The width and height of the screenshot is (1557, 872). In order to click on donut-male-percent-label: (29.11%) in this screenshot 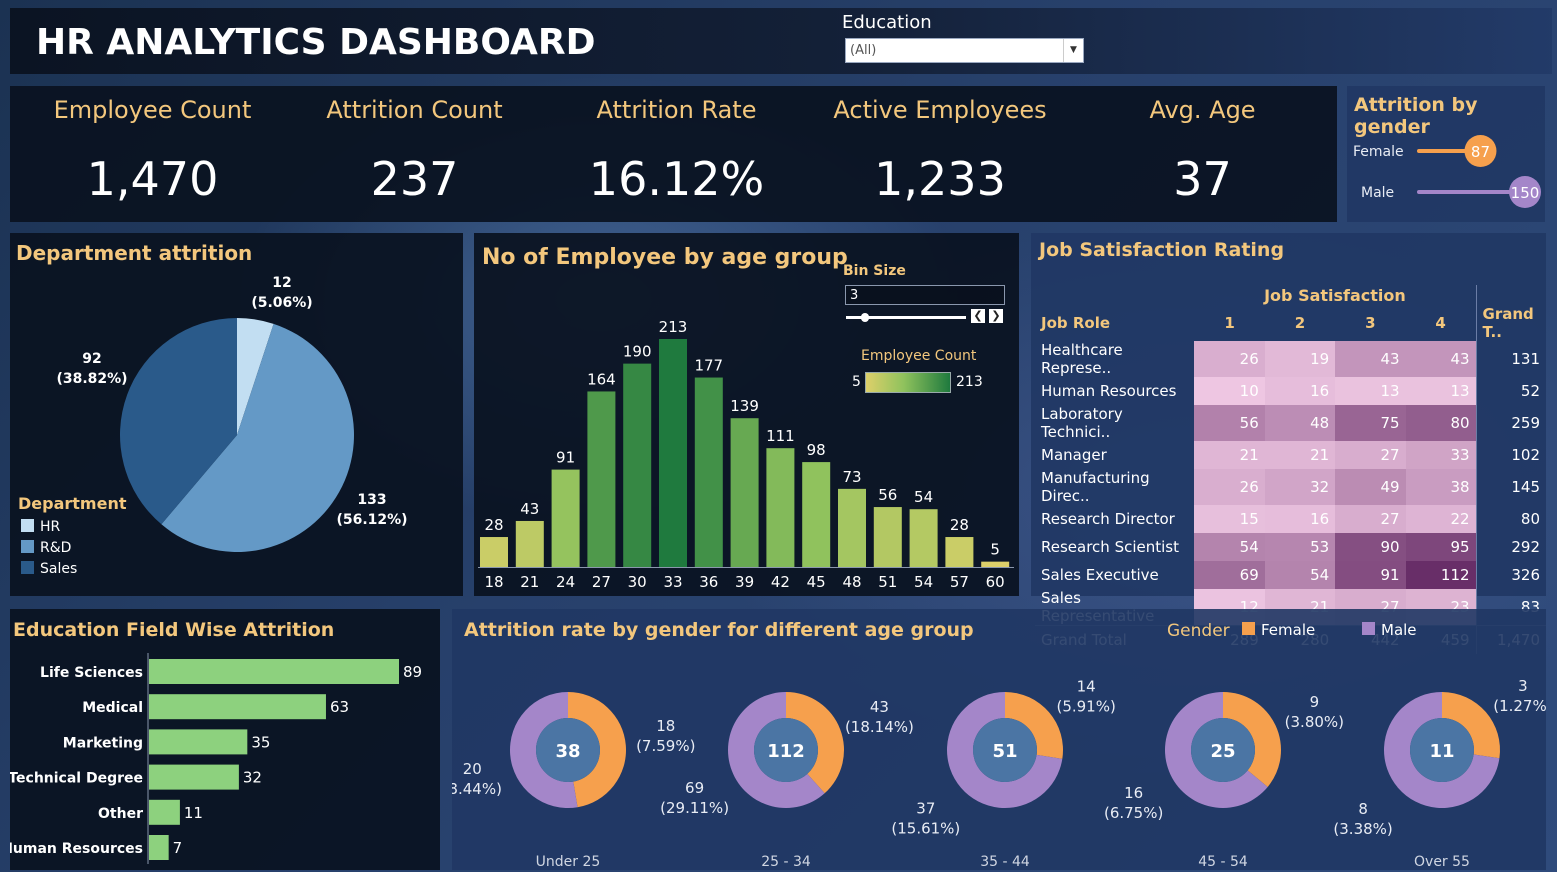, I will do `click(694, 808)`.